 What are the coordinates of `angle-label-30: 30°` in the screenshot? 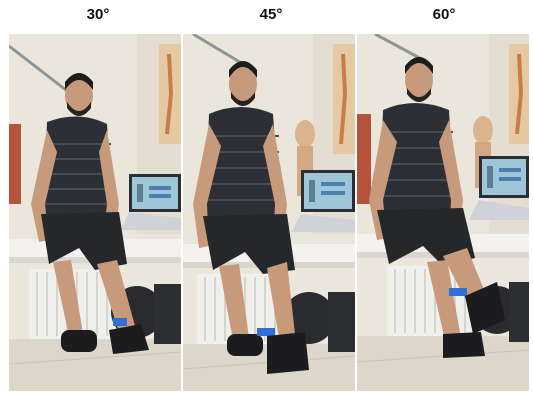 It's located at (98, 14).